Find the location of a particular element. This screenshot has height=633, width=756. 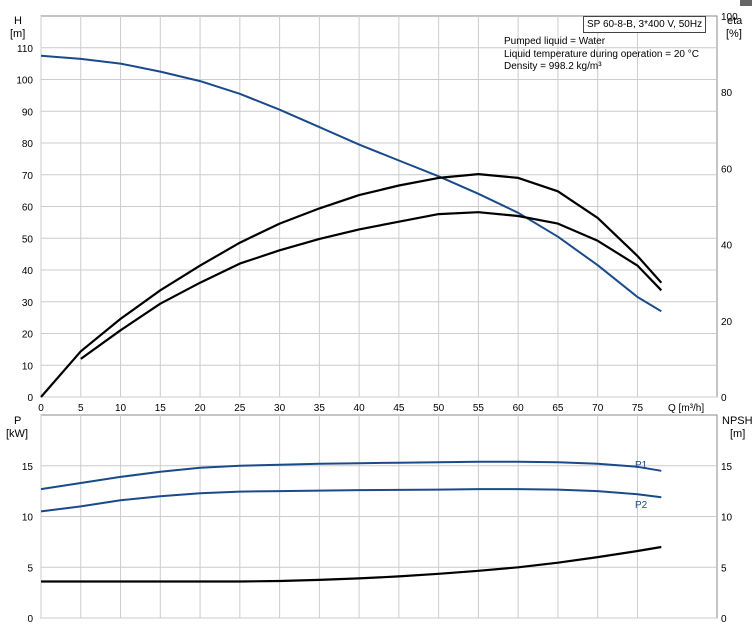

y-right-tick-label: 5 is located at coordinates (724, 568).